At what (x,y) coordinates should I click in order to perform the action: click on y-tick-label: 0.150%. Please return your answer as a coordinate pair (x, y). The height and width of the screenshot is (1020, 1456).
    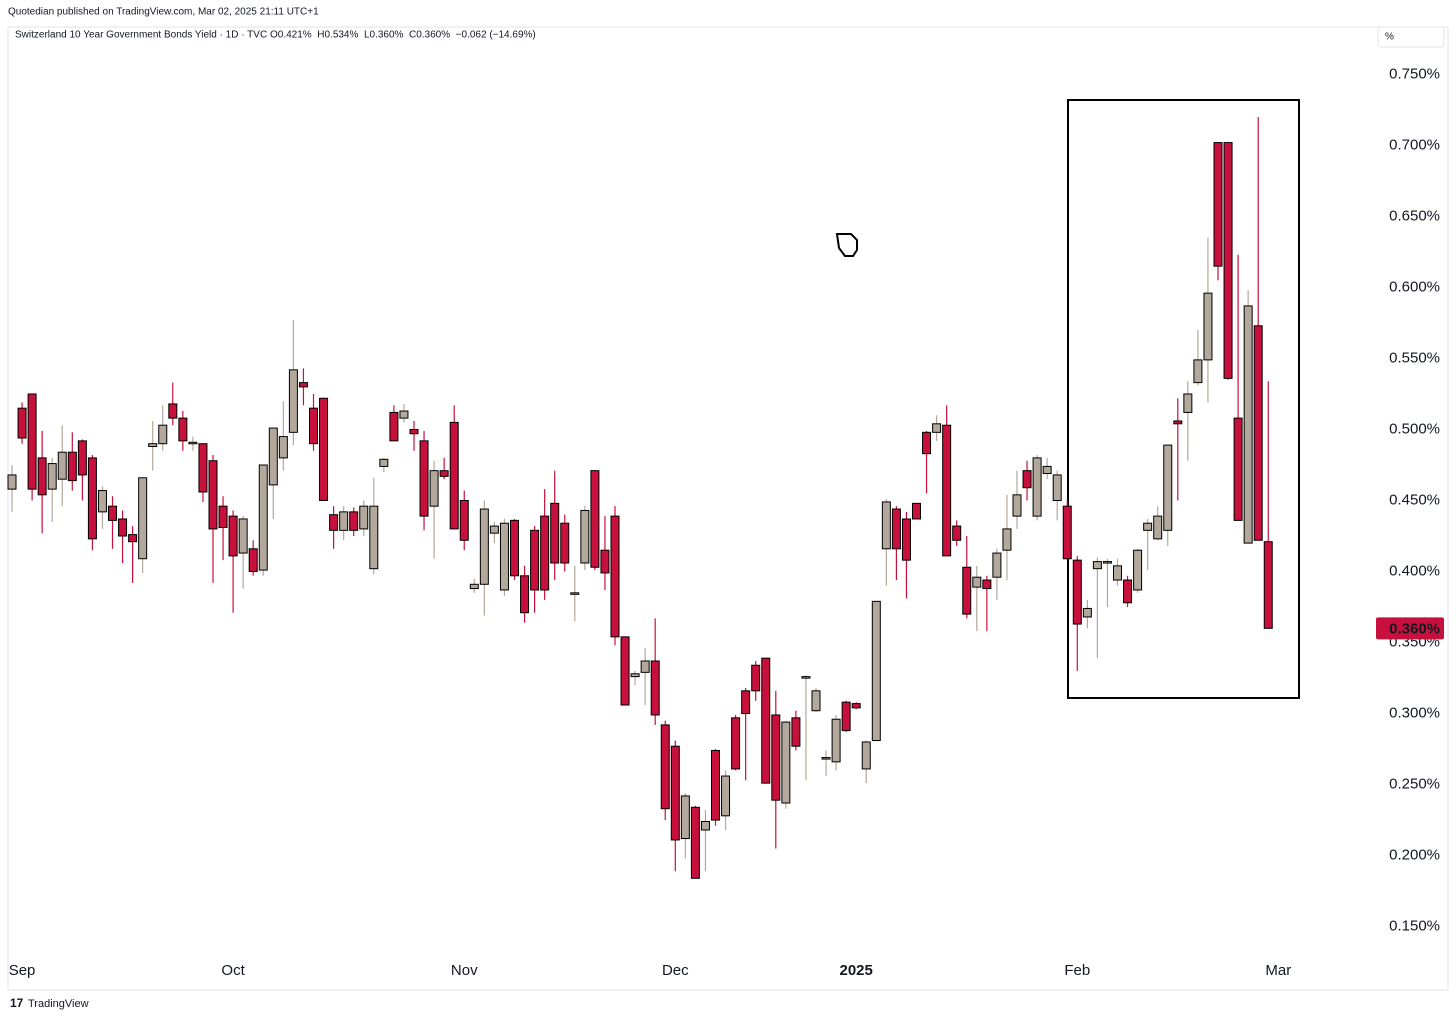
    Looking at the image, I should click on (1414, 926).